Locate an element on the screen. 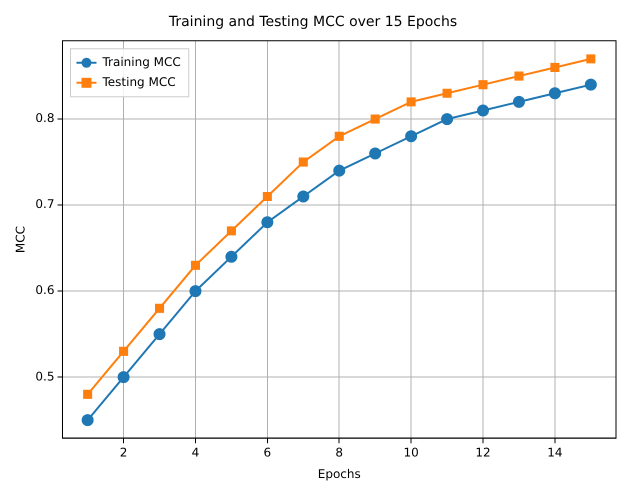 This screenshot has height=492, width=626. x-tick-label: 10 is located at coordinates (411, 453).